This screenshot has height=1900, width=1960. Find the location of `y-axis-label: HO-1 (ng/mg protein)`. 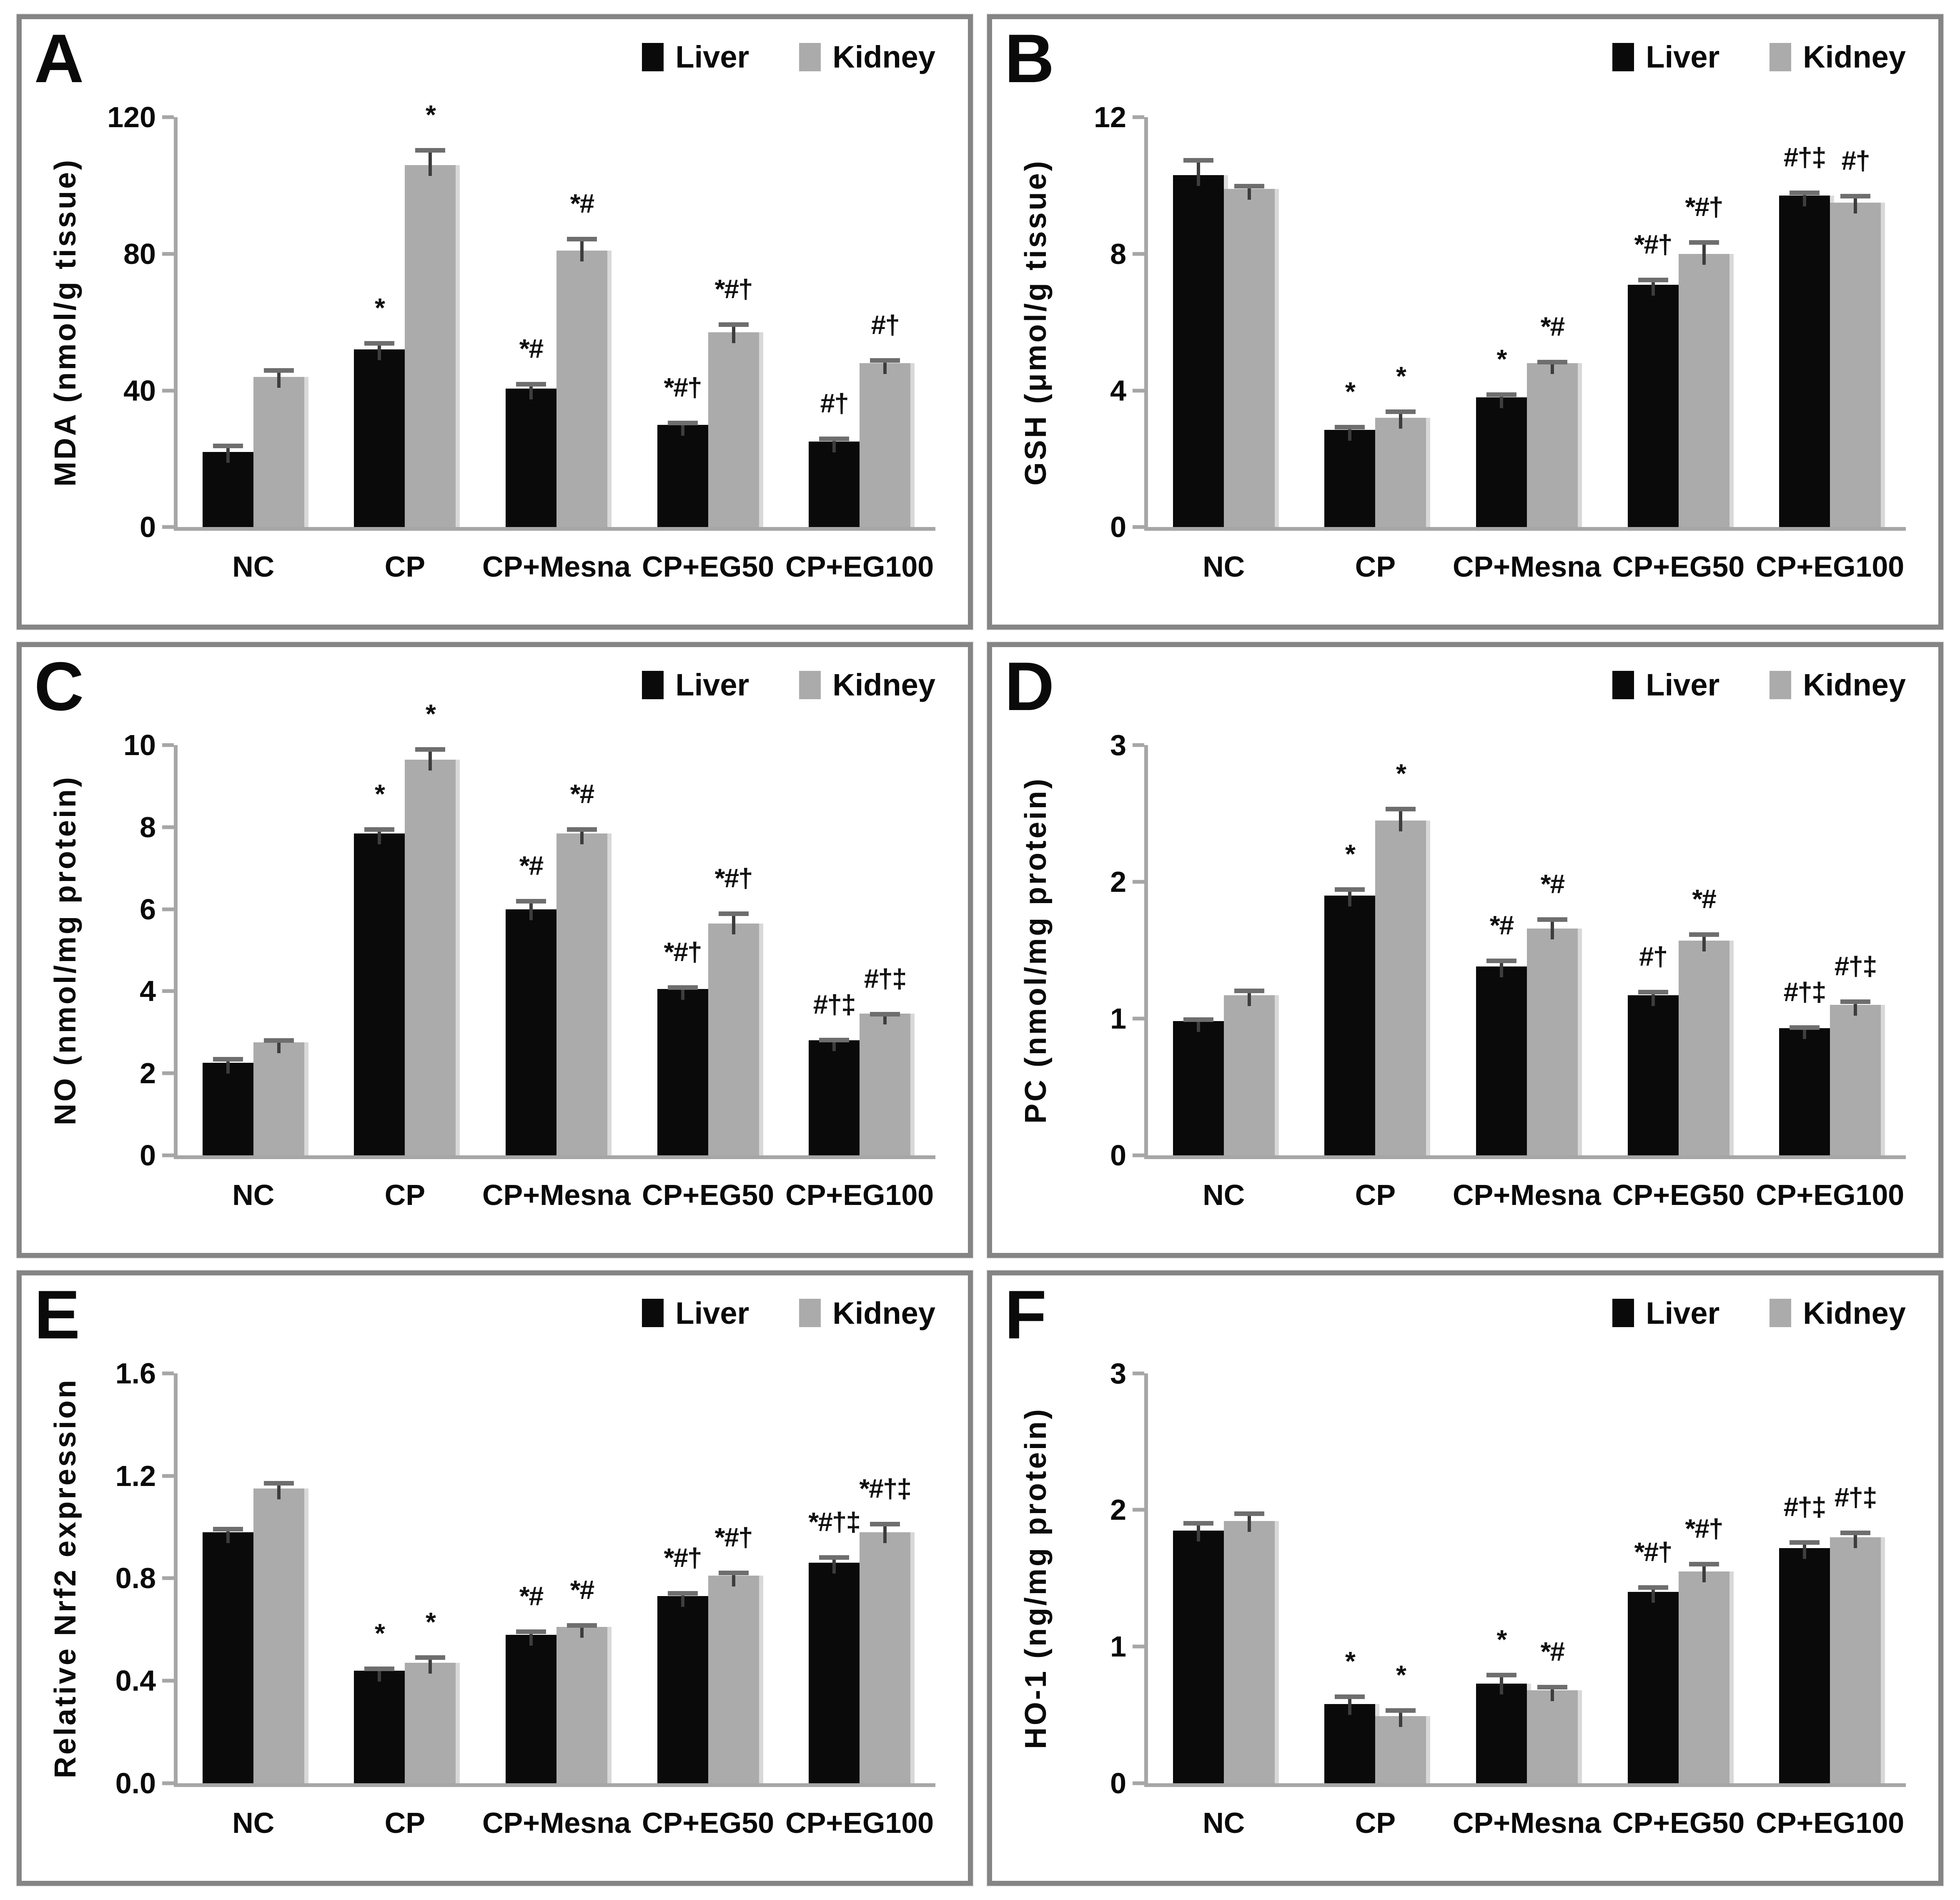

y-axis-label: HO-1 (ng/mg protein) is located at coordinates (1036, 1578).